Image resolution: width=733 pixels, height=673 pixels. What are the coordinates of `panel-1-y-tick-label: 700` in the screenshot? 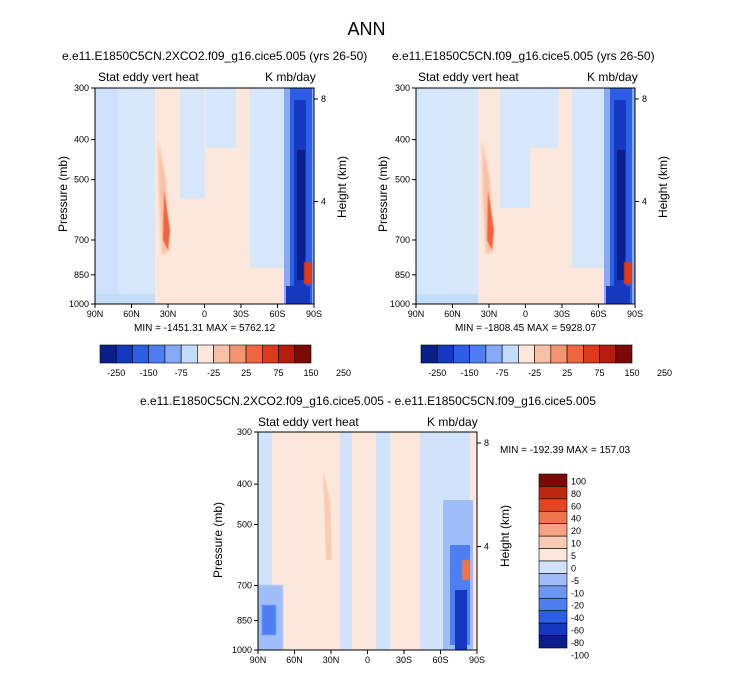 It's located at (81, 240).